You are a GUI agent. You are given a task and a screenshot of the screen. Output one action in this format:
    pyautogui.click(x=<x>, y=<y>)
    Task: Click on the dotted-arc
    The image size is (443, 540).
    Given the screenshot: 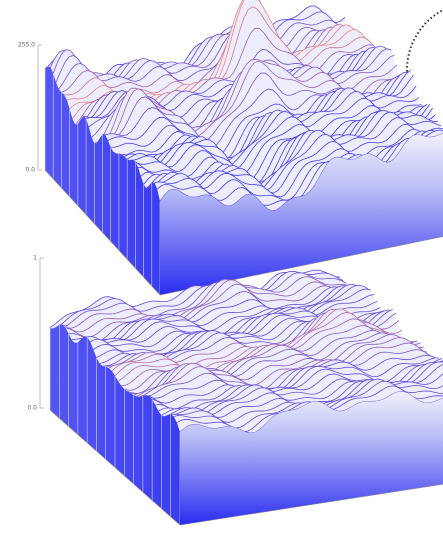 What is the action you would take?
    pyautogui.click(x=424, y=70)
    